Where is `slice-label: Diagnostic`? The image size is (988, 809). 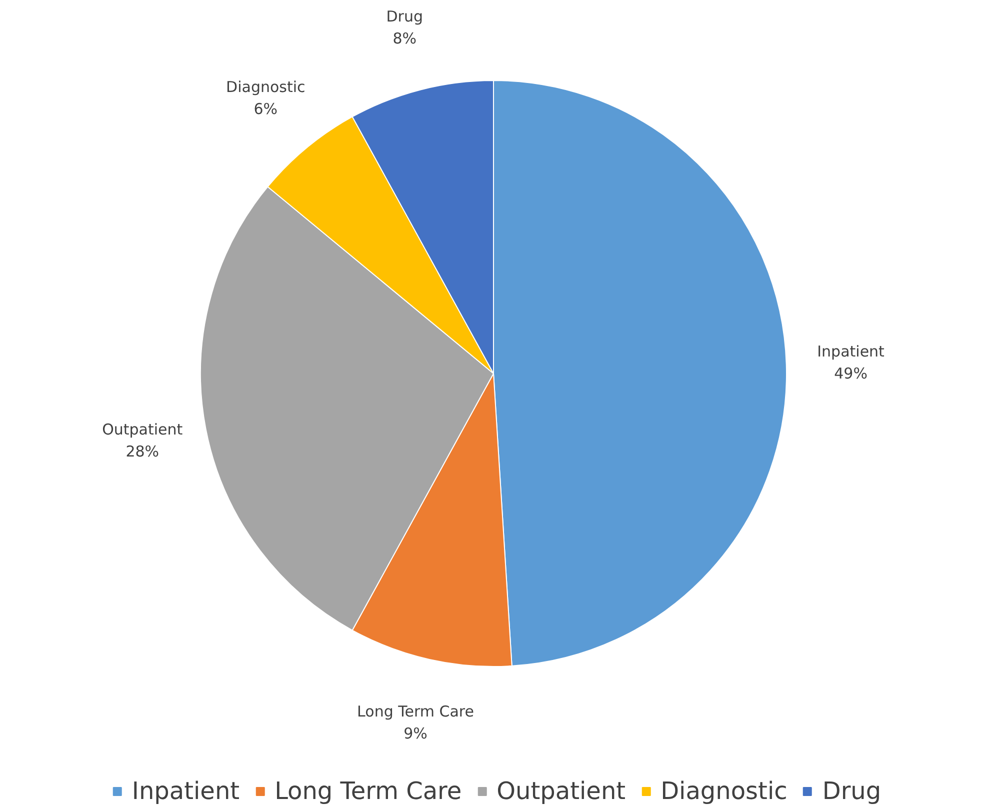 slice-label: Diagnostic is located at coordinates (266, 87).